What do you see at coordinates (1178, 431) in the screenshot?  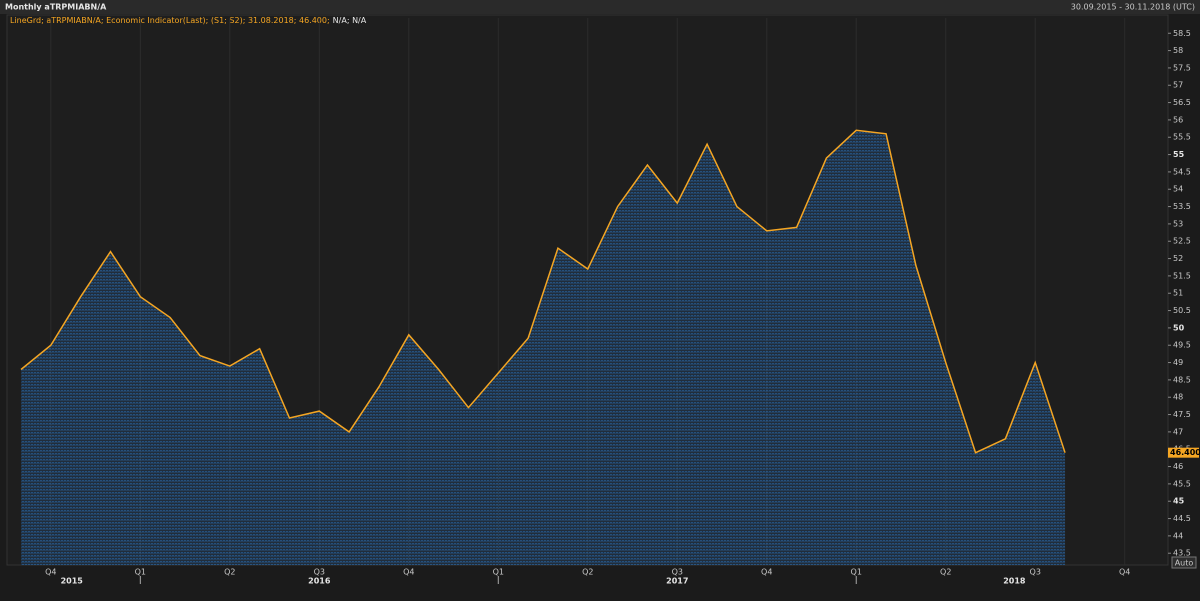 I see `y-tick-label: 47` at bounding box center [1178, 431].